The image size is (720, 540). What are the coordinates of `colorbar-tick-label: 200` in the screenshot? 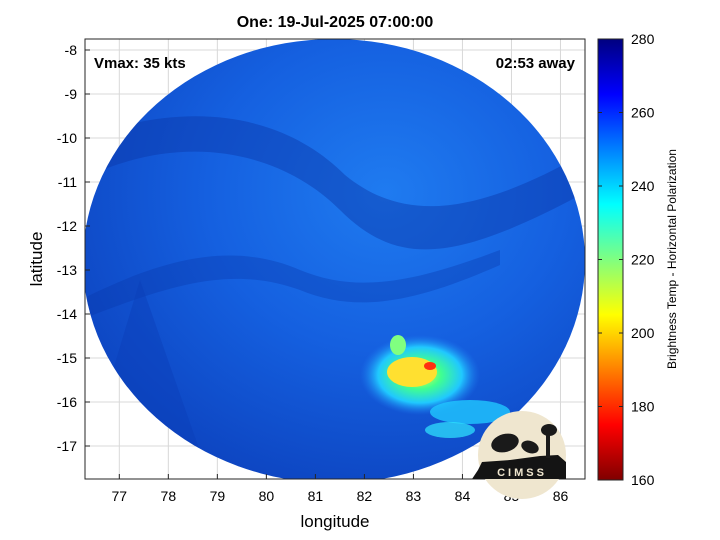 It's located at (643, 333).